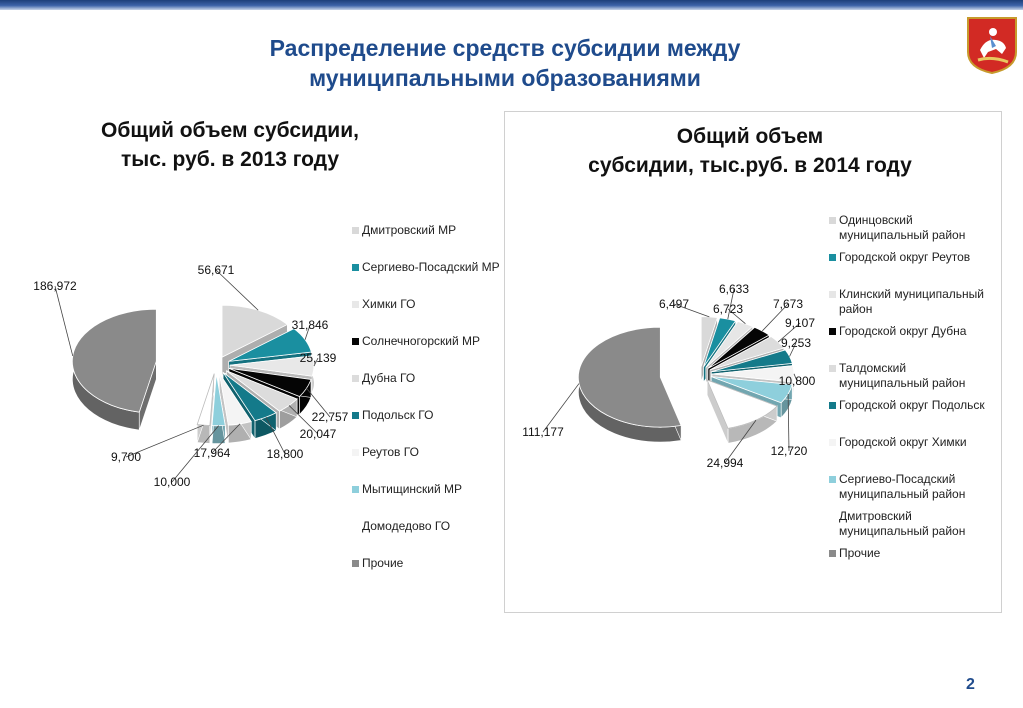 The image size is (1023, 708). What do you see at coordinates (911, 301) in the screenshot?
I see `legend-label: Клинский муниципальный район` at bounding box center [911, 301].